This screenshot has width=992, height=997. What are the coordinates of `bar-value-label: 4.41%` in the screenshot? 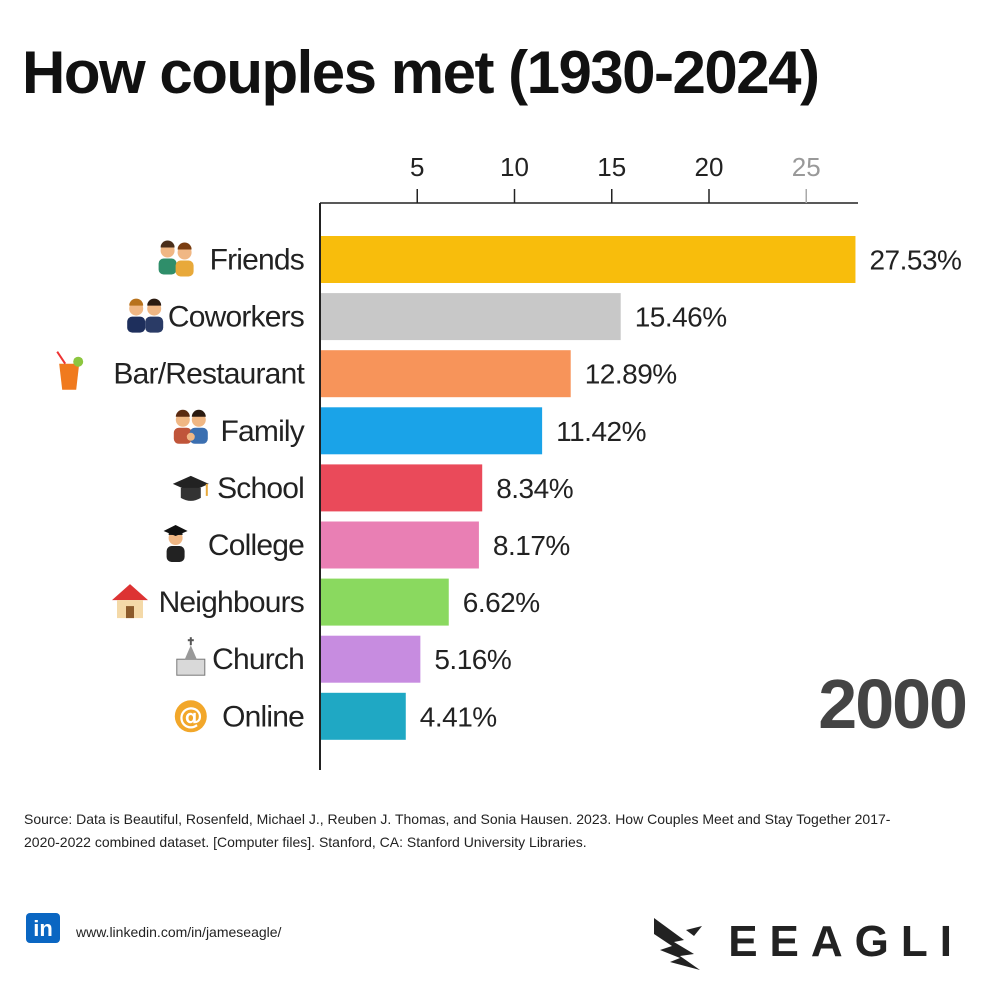 It's located at (458, 716).